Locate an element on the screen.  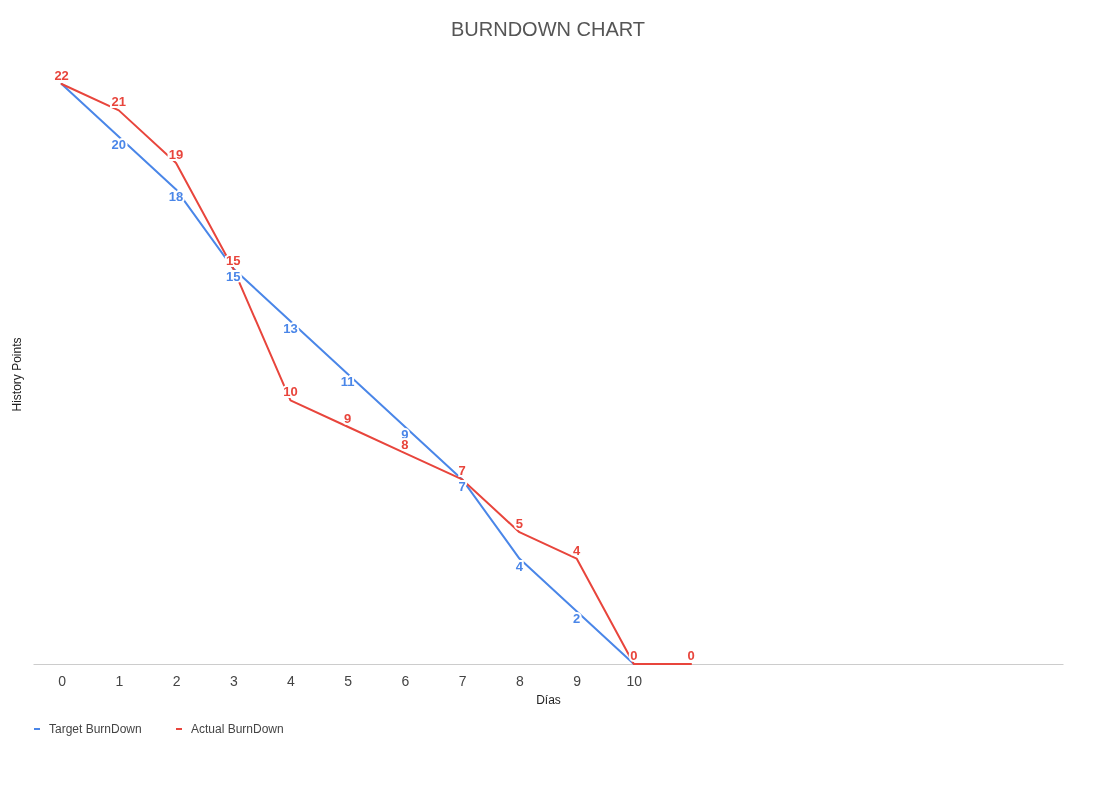
x-tick-label: 9 is located at coordinates (577, 680).